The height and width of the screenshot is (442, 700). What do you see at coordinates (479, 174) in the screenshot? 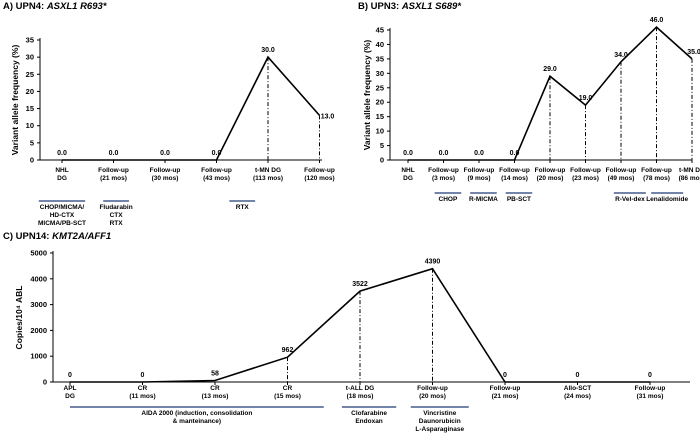
I see `x-tick-label: Follow-up (9 mos)` at bounding box center [479, 174].